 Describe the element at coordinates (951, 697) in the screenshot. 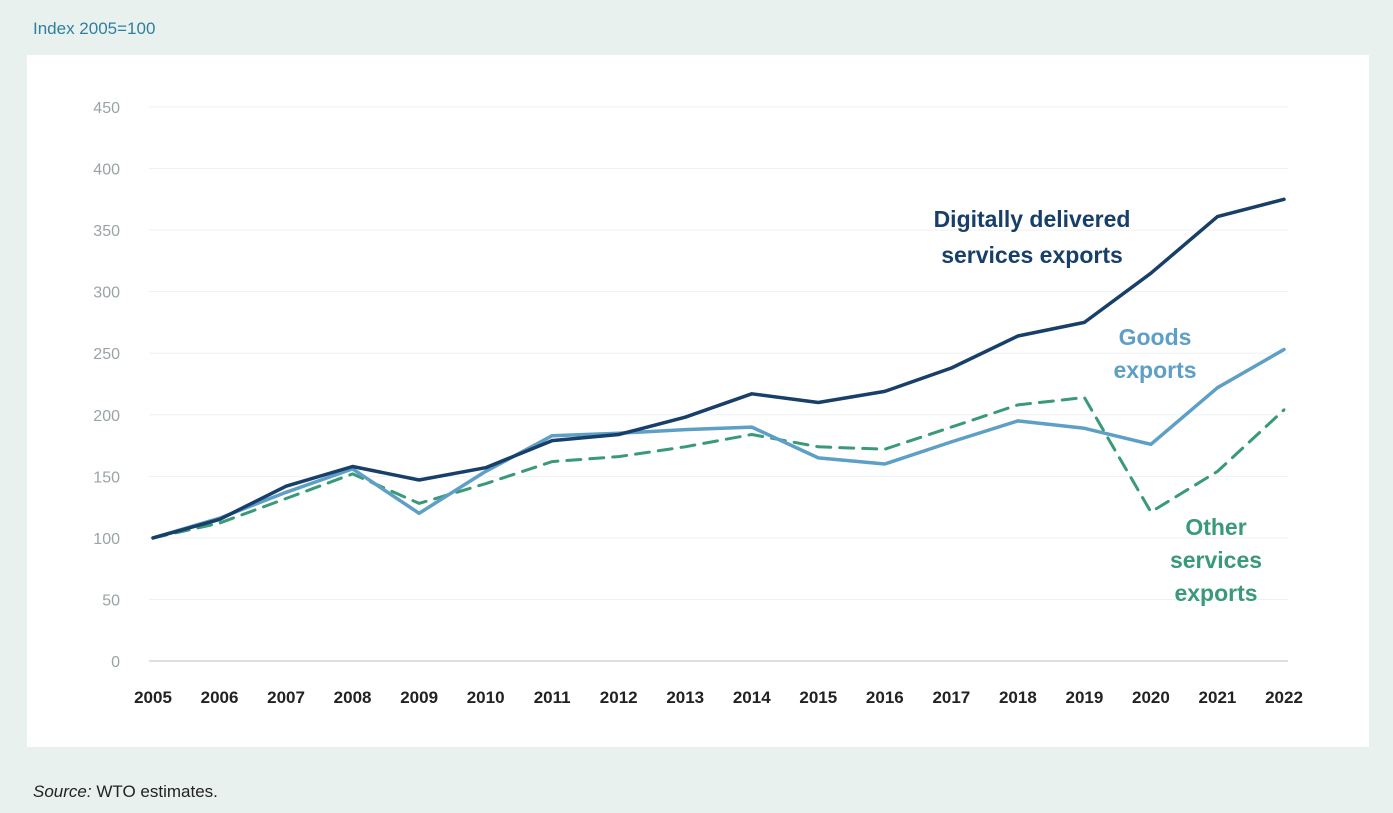

I see `x-tick-label: 2017` at that location.